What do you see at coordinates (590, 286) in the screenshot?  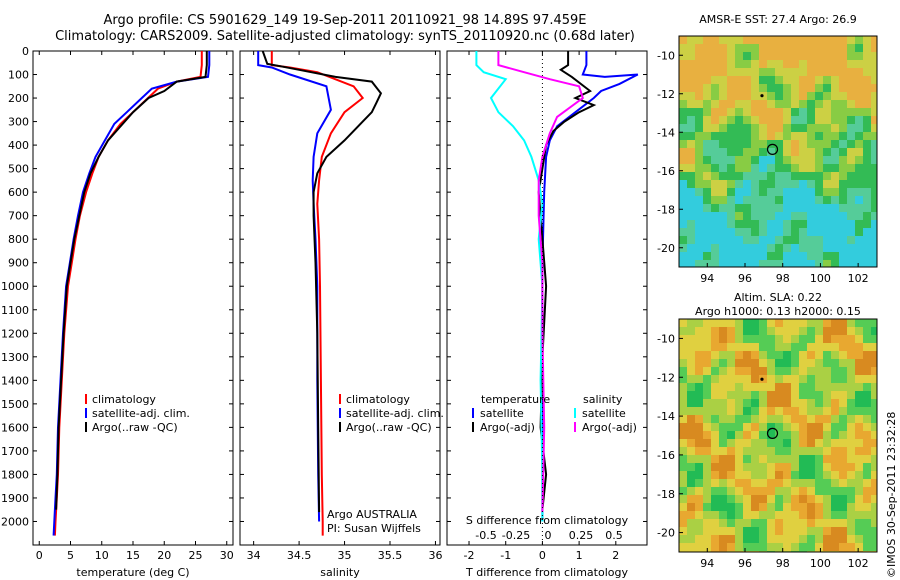 I see `differences-series-line` at bounding box center [590, 286].